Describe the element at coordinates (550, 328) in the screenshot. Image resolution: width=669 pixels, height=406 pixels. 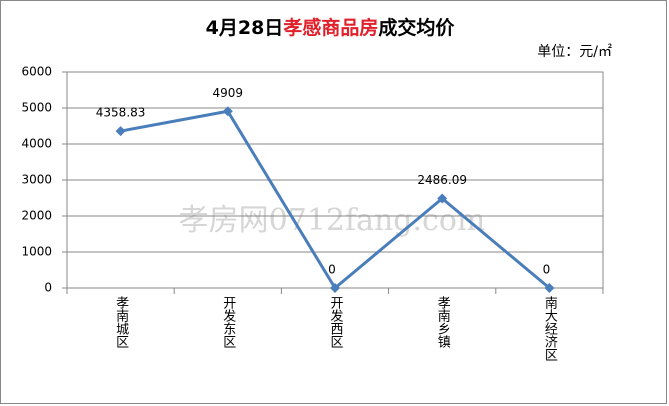
I see `x-tick-label: 南大经济区` at that location.